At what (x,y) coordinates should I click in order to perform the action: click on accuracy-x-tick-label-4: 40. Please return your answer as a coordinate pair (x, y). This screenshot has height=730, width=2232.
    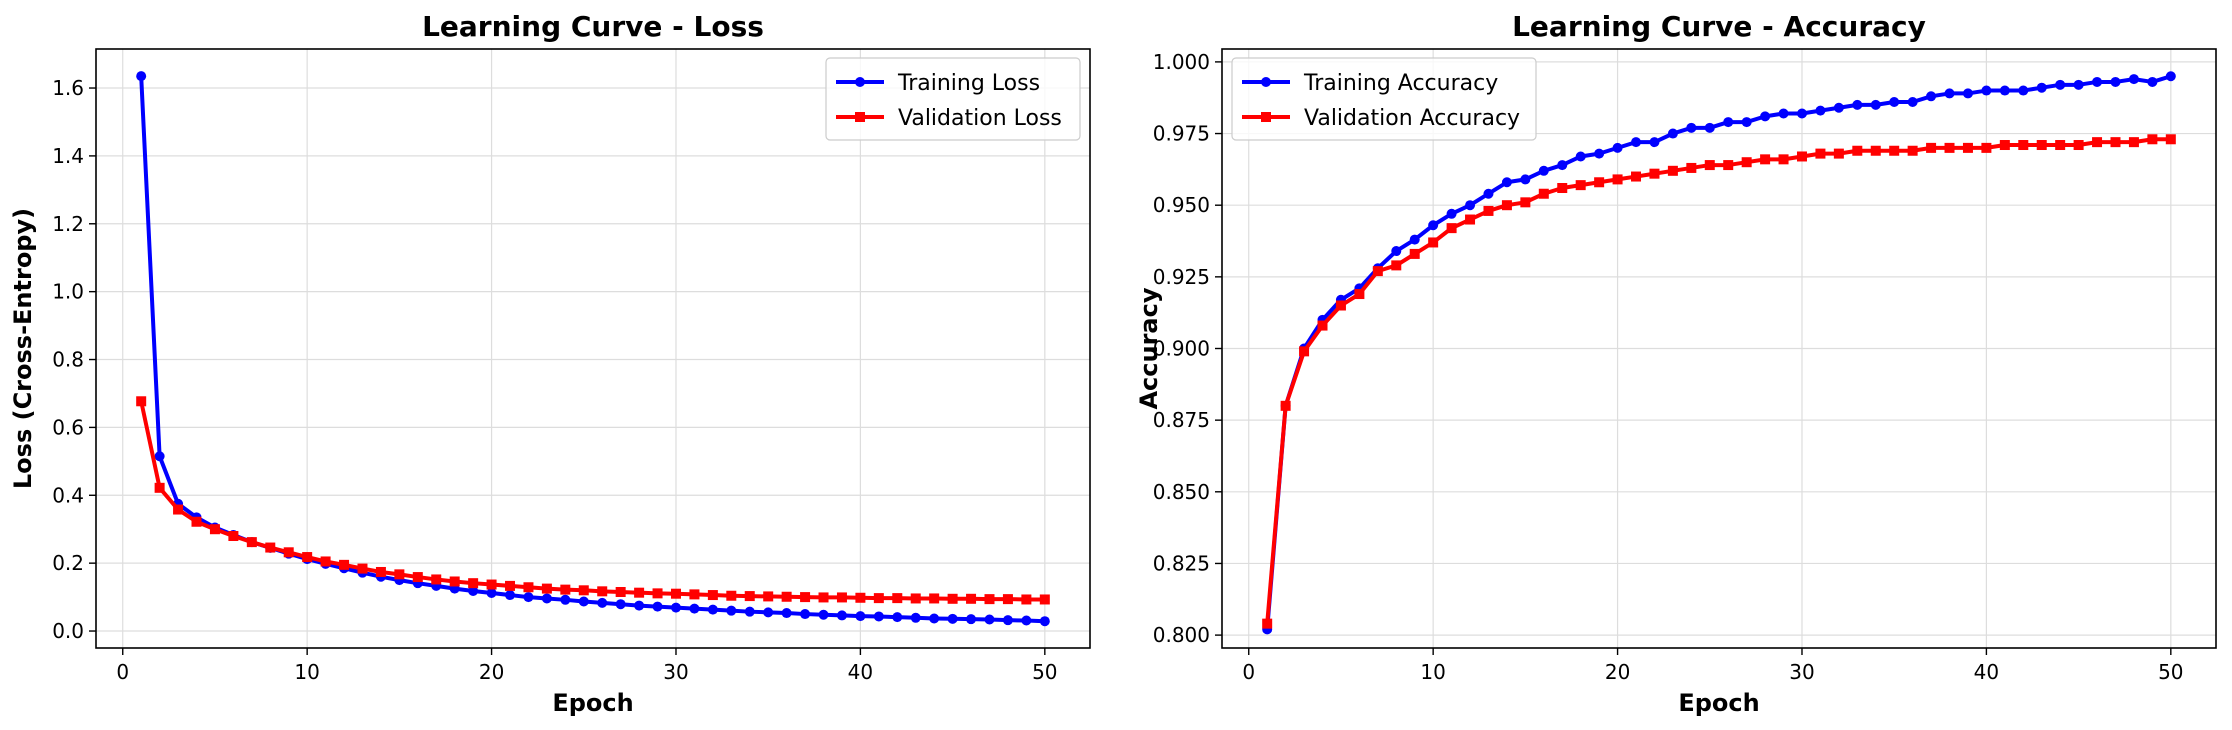
    Looking at the image, I should click on (1986, 672).